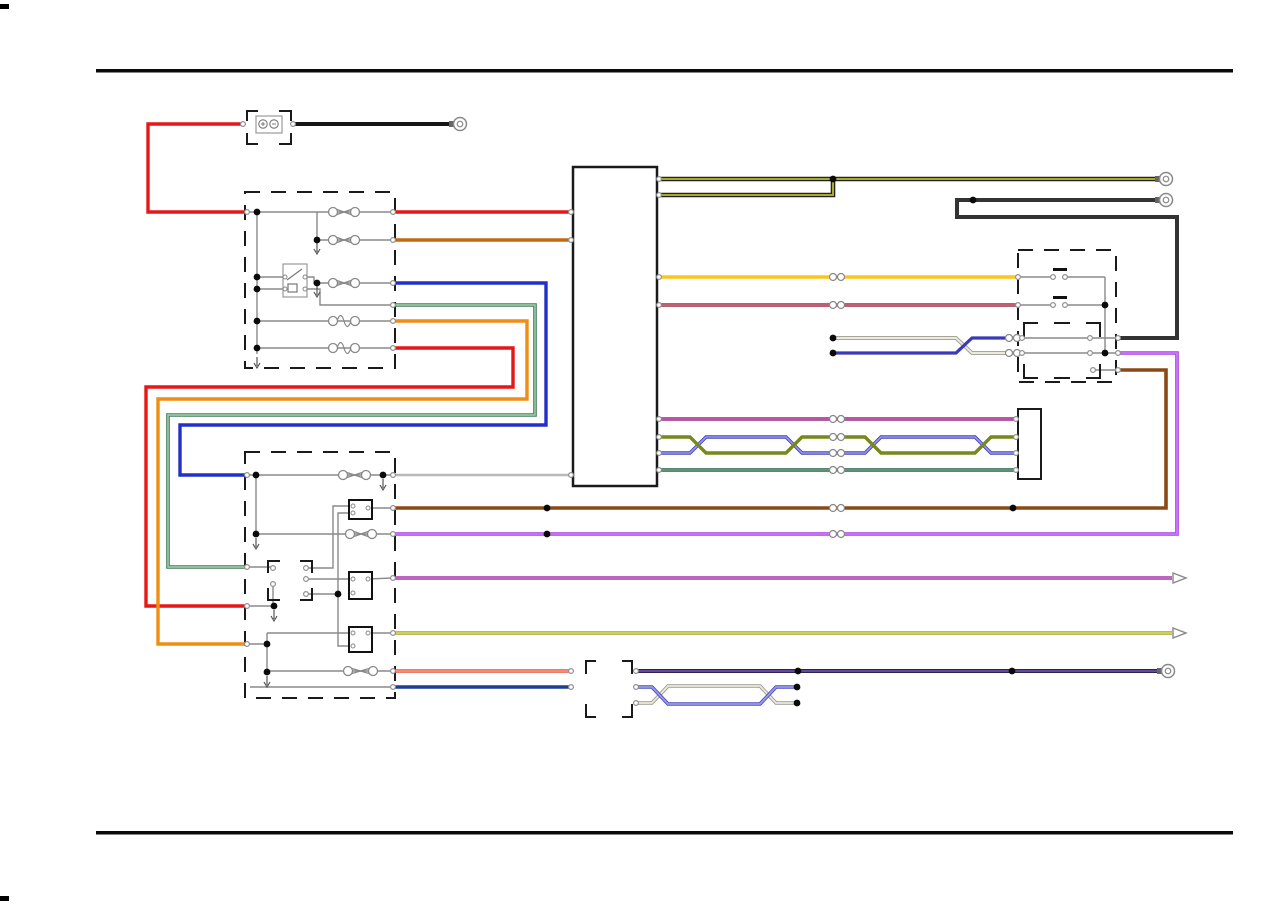 This screenshot has width=1286, height=909. I want to click on wire-black-ground-right, so click(1067, 269).